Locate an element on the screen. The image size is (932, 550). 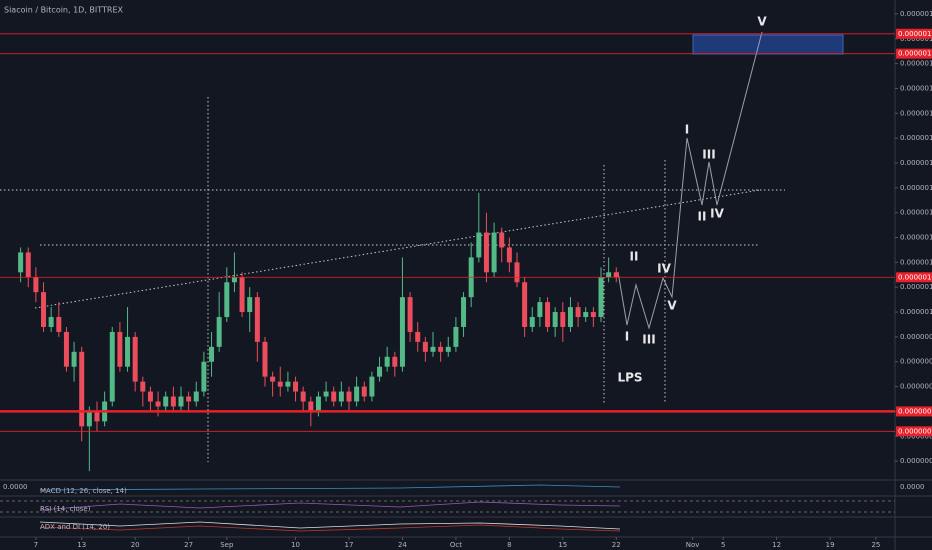
x-tick-label: 13 is located at coordinates (81, 545).